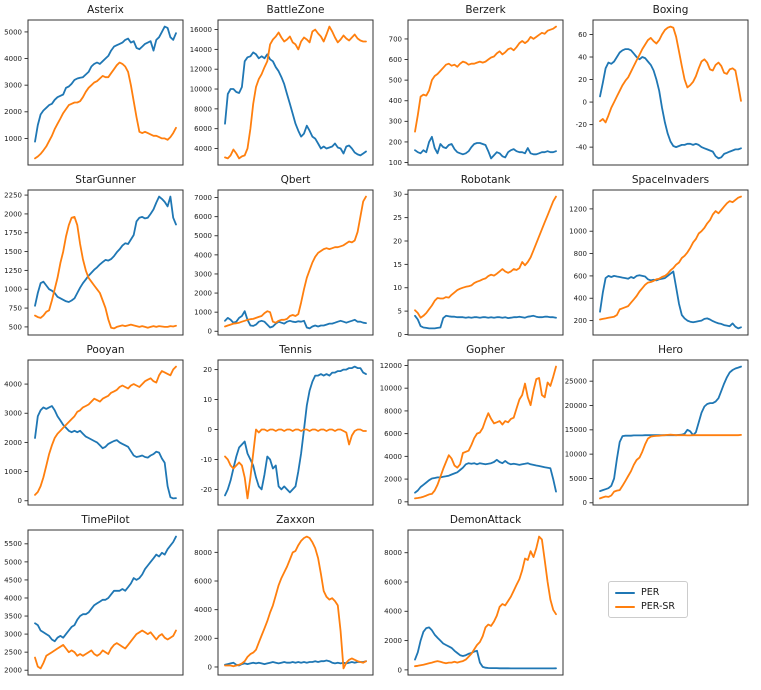  I want to click on subplot-tennis: -20 -10 0 10 20, so click(287, 432).